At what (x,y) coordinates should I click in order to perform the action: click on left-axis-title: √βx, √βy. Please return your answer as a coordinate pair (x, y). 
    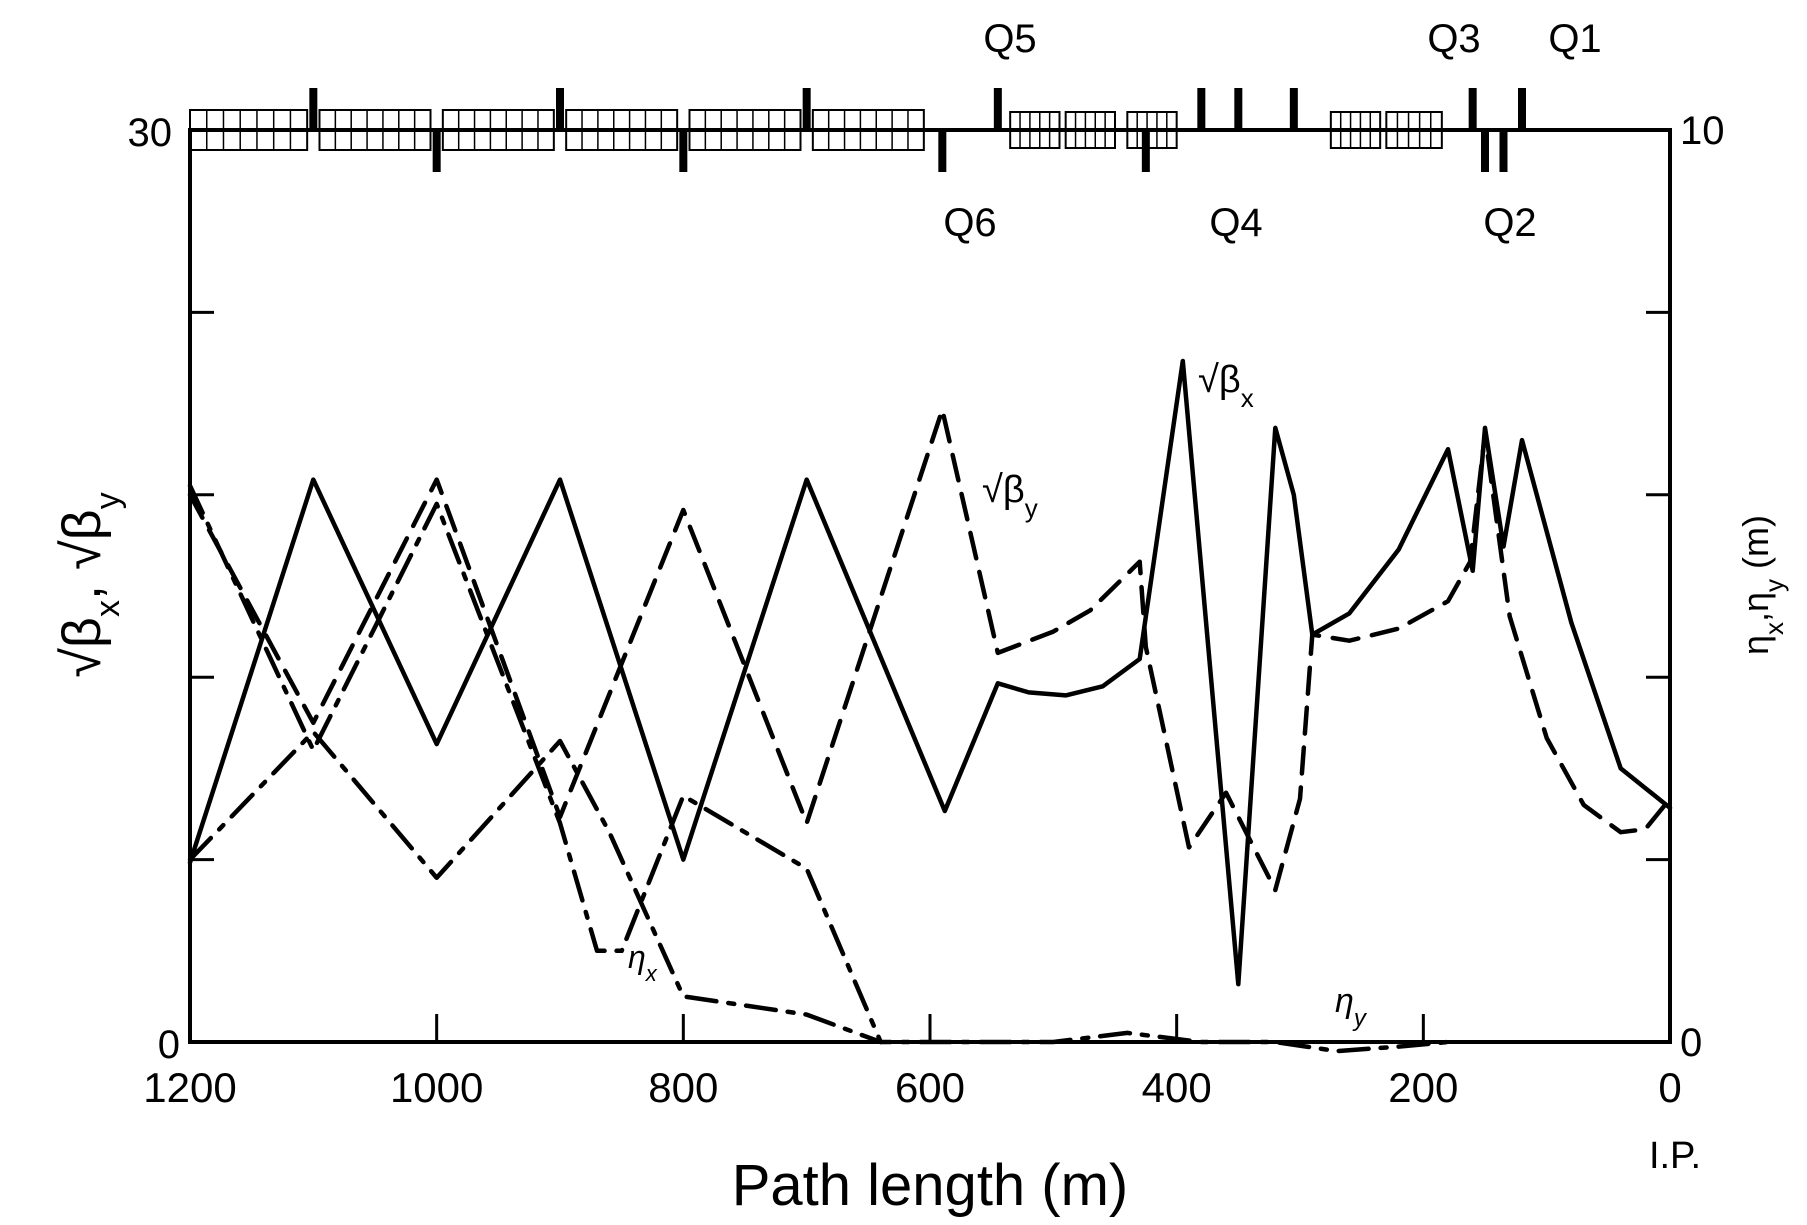
    Looking at the image, I should click on (89, 584).